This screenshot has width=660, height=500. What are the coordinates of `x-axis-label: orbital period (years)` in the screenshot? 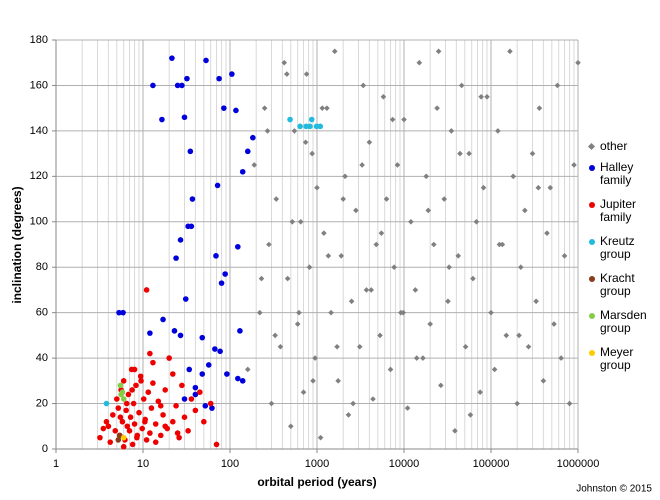 It's located at (316, 482).